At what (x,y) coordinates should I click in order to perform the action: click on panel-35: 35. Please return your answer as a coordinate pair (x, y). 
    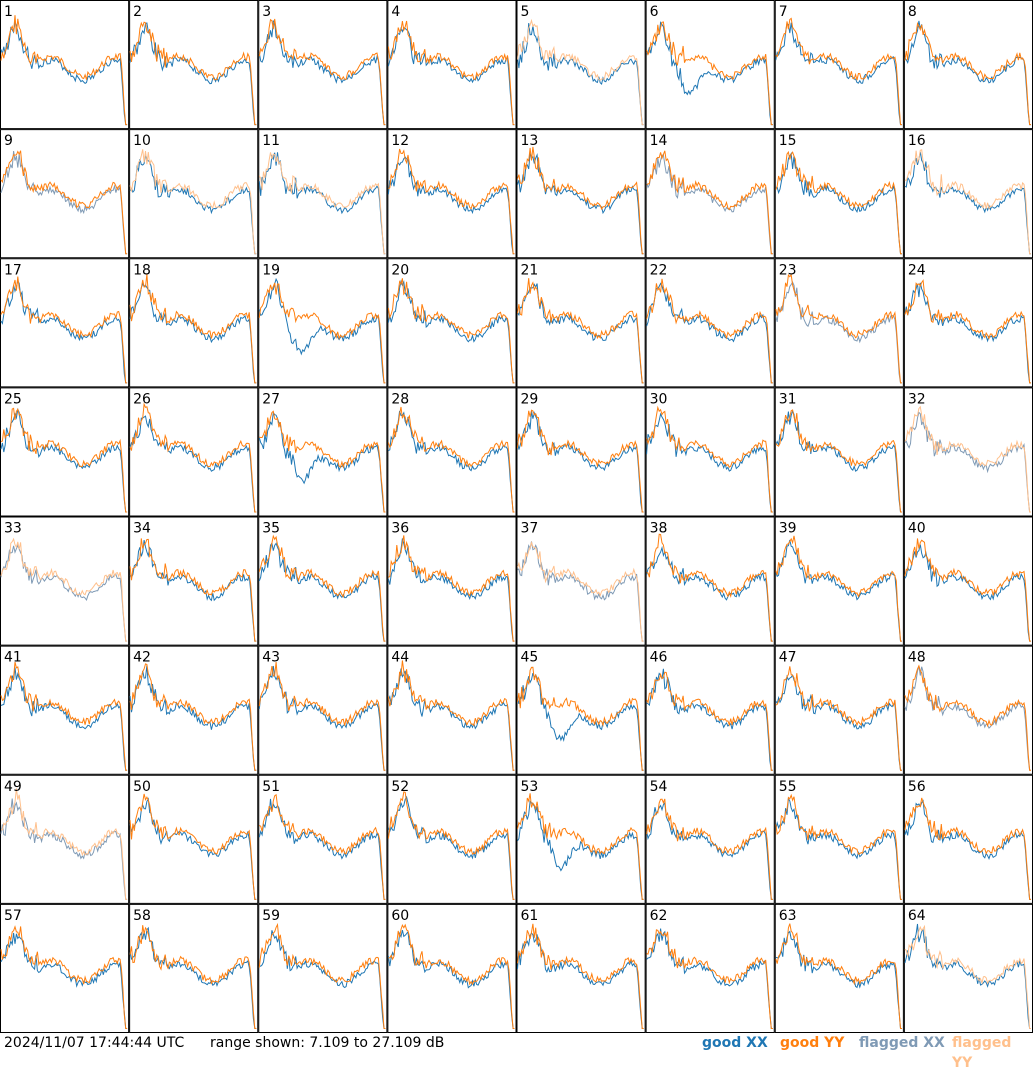
    Looking at the image, I should click on (323, 581).